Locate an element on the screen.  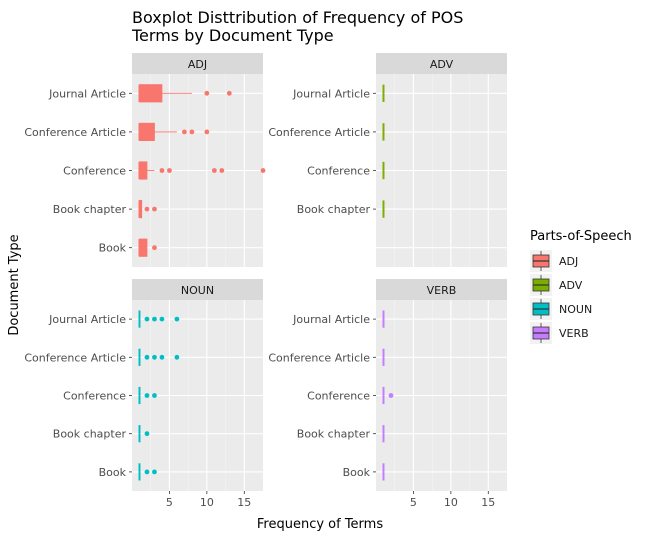
y-axis-label: Document Type is located at coordinates (14, 284).